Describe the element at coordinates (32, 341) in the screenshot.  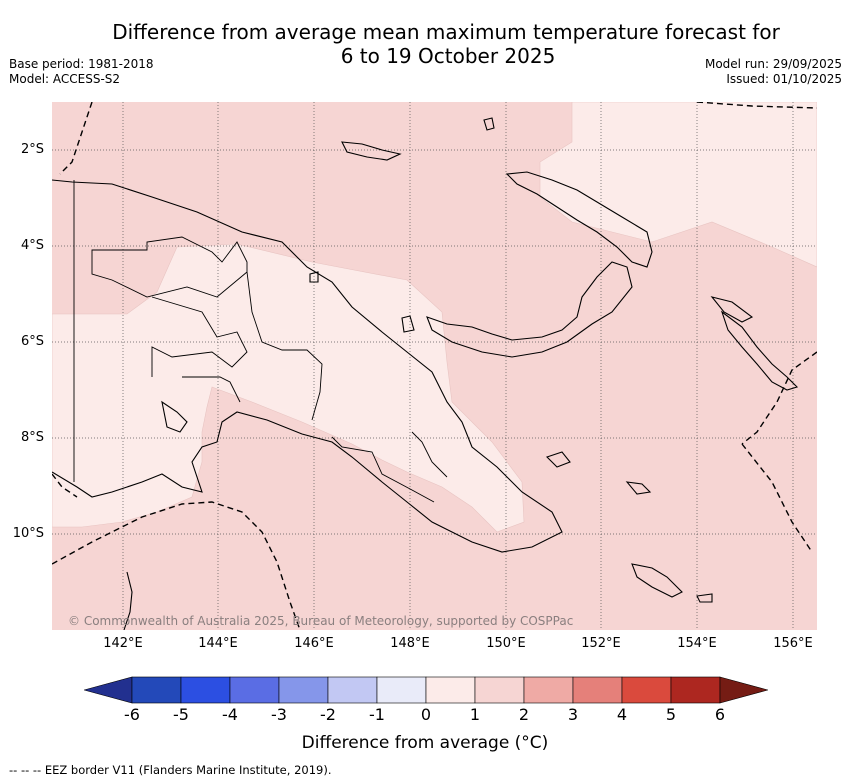
I see `lat-label-6s: 6°S` at that location.